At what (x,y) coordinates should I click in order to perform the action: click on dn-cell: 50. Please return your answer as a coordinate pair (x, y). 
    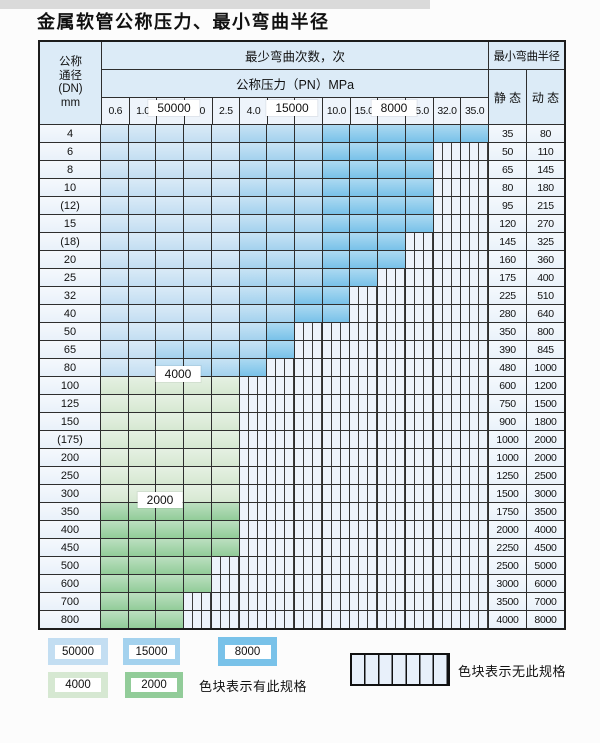
    Looking at the image, I should click on (70, 331).